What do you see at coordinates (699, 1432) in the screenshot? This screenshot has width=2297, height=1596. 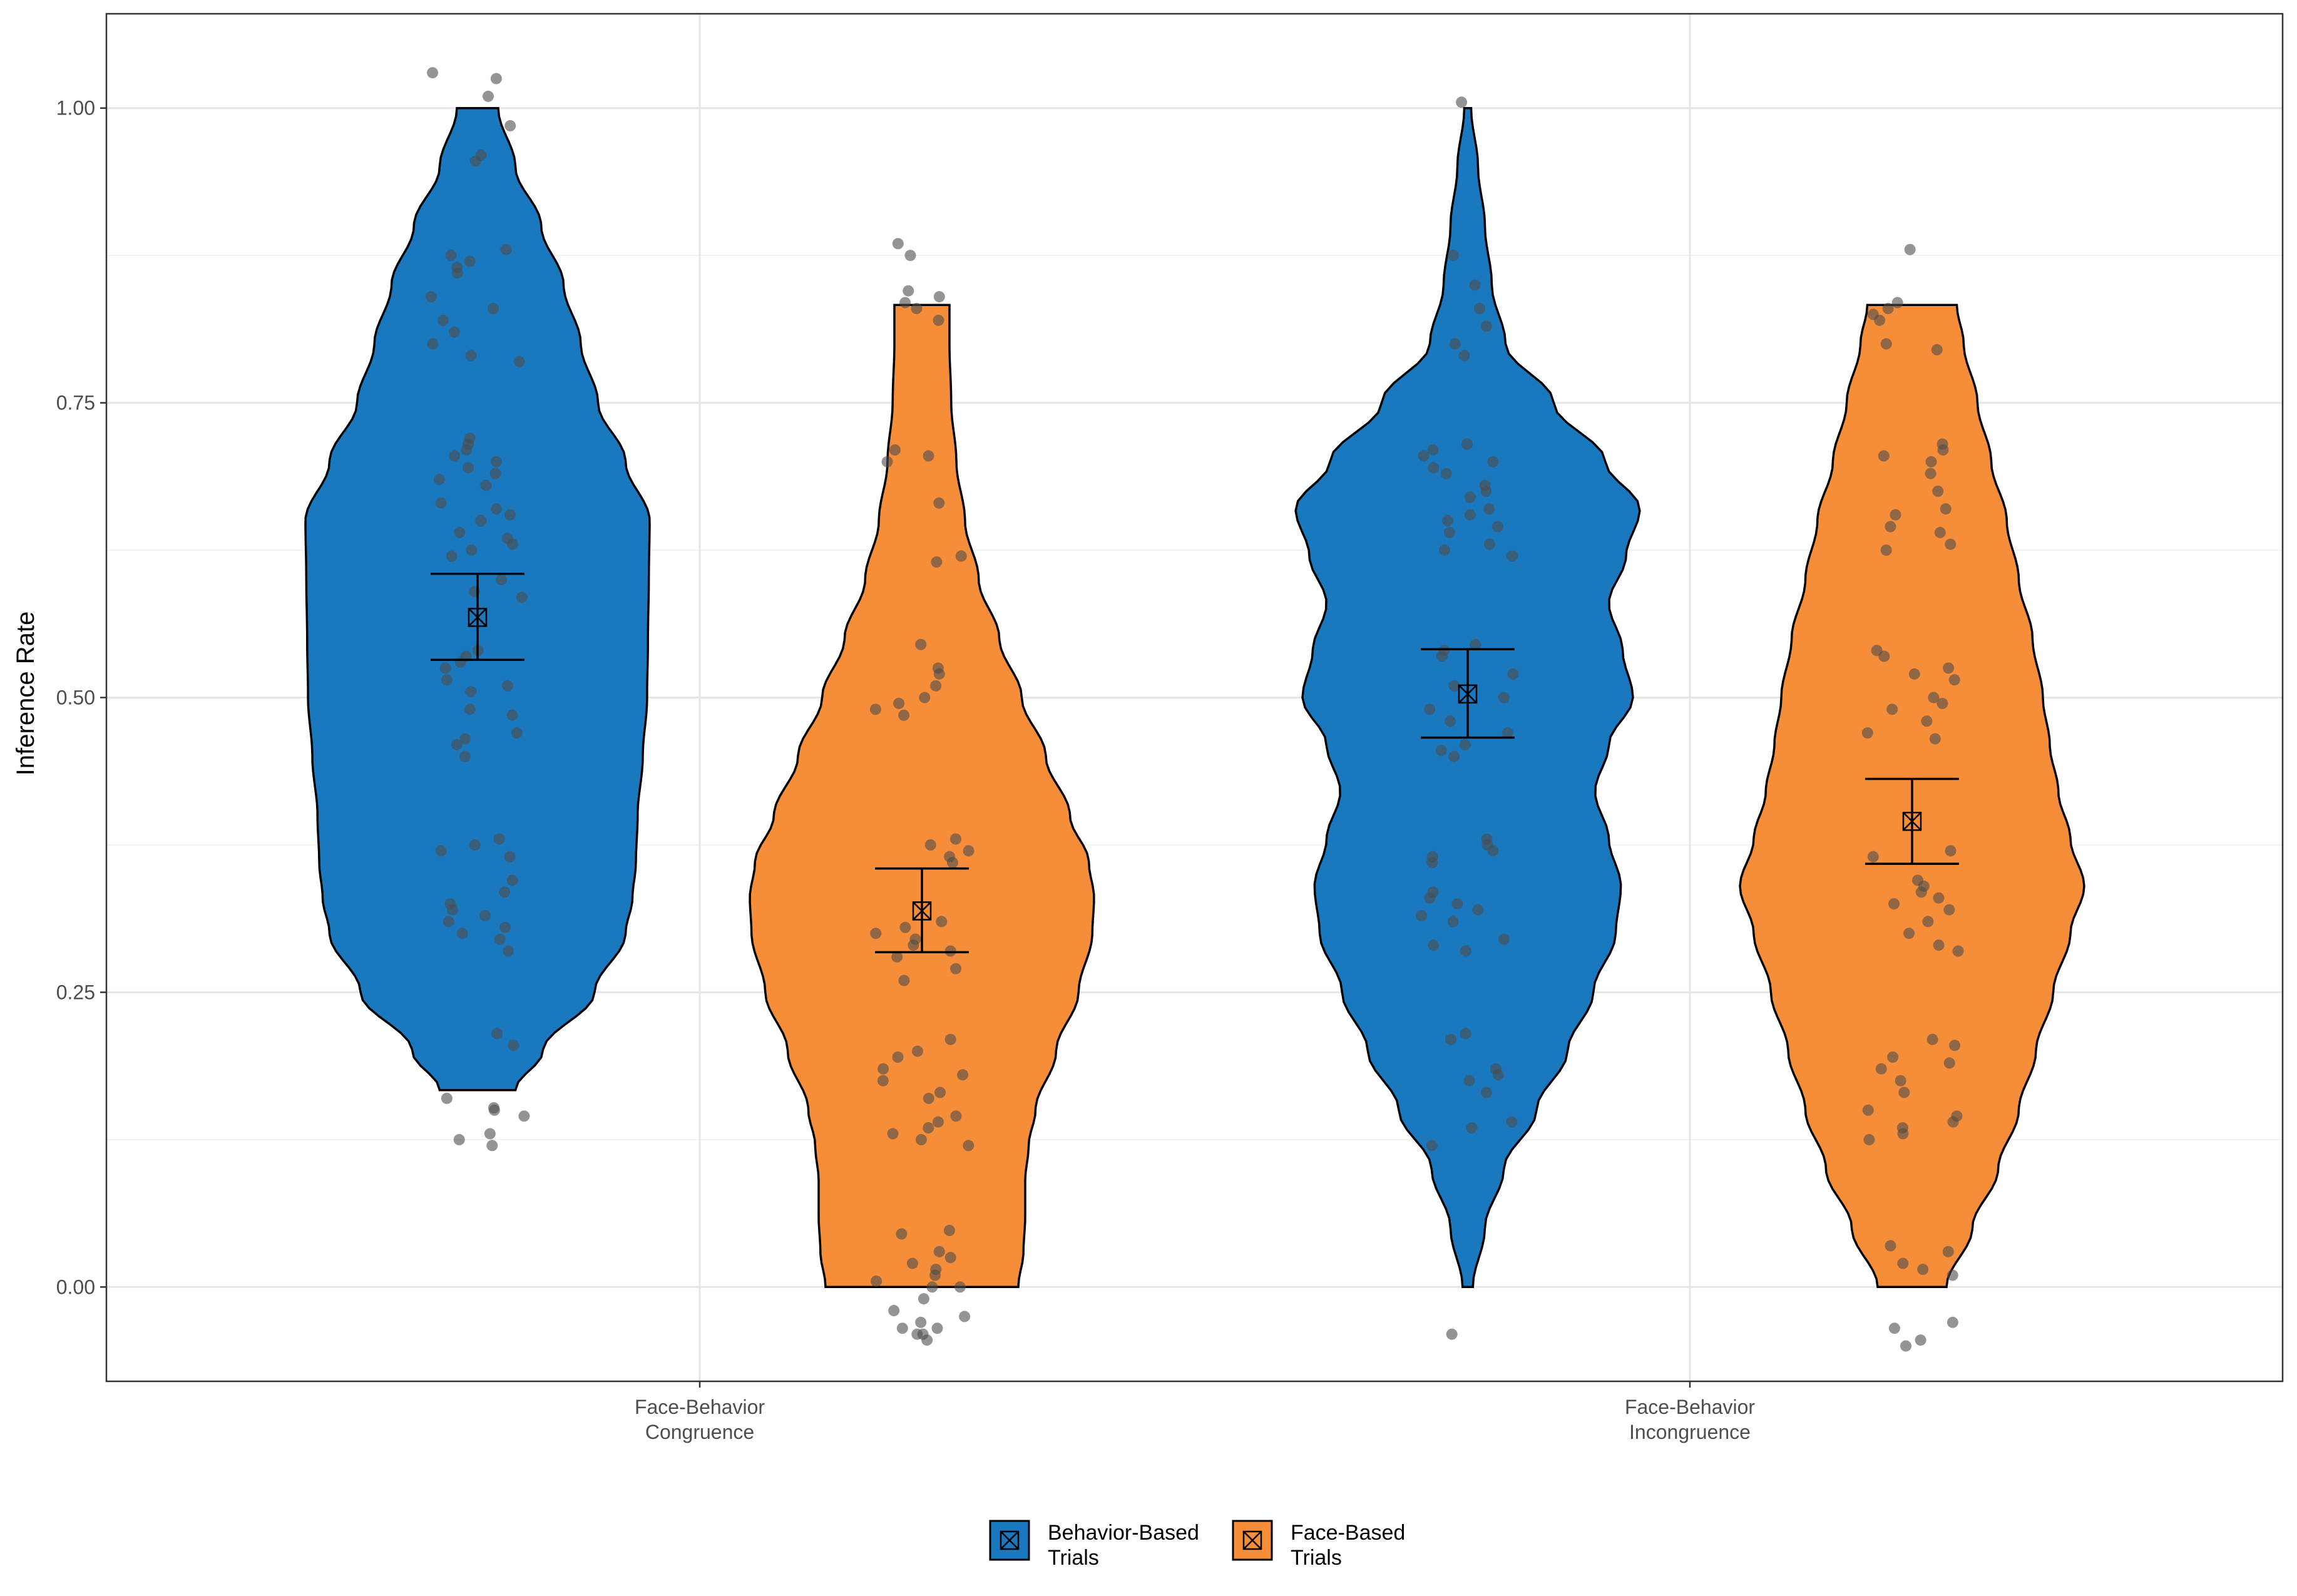 I see `x-tick-label-line2: Congruence` at bounding box center [699, 1432].